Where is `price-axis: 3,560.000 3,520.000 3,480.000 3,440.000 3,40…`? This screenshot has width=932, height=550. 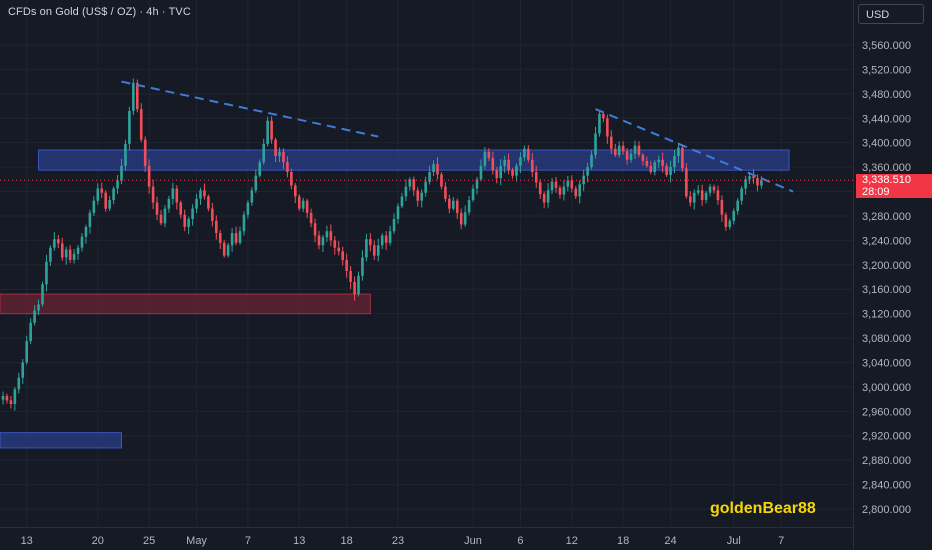
price-axis: 3,560.000 3,520.000 3,480.000 3,440.000 3,40… is located at coordinates (882, 275).